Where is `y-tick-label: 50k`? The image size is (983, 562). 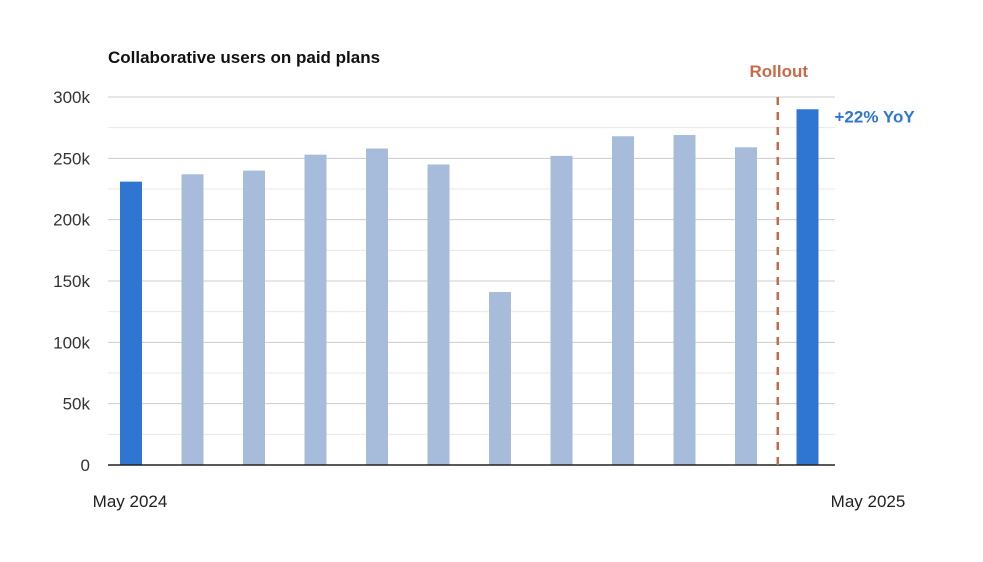 y-tick-label: 50k is located at coordinates (77, 404).